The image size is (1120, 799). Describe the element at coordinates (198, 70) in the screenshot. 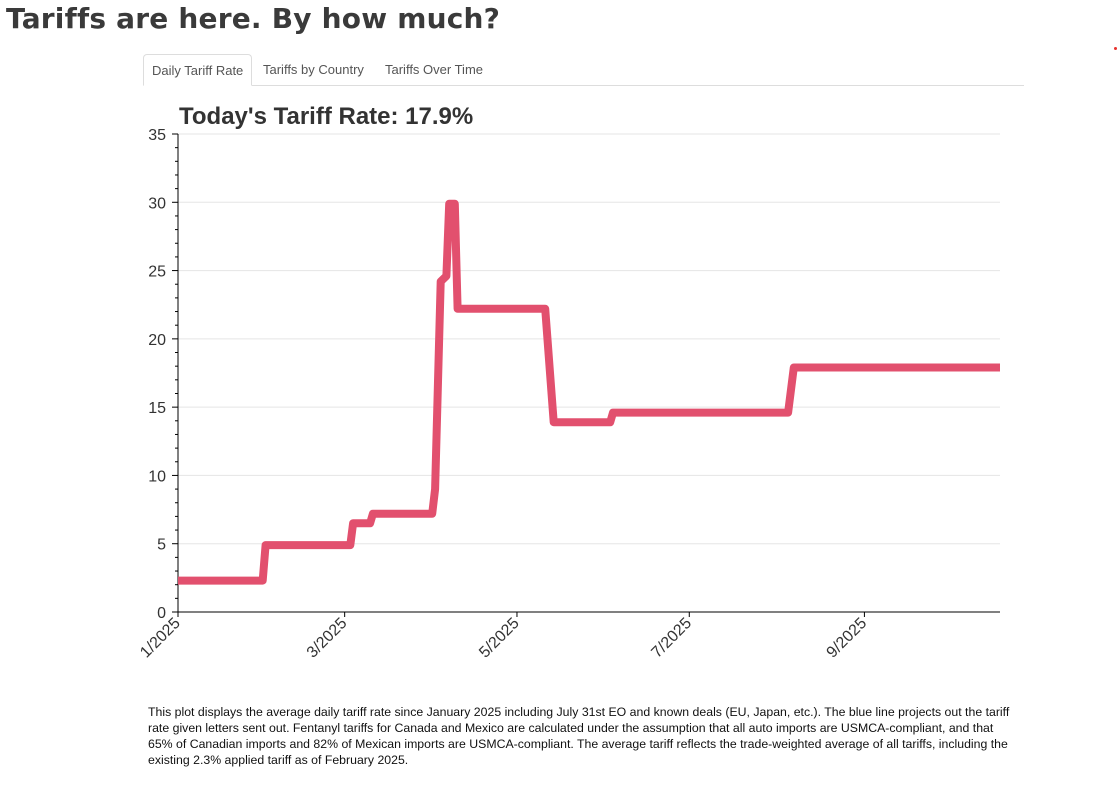

I see `tab-daily-tariff-rate: Daily Tariff Rate` at that location.